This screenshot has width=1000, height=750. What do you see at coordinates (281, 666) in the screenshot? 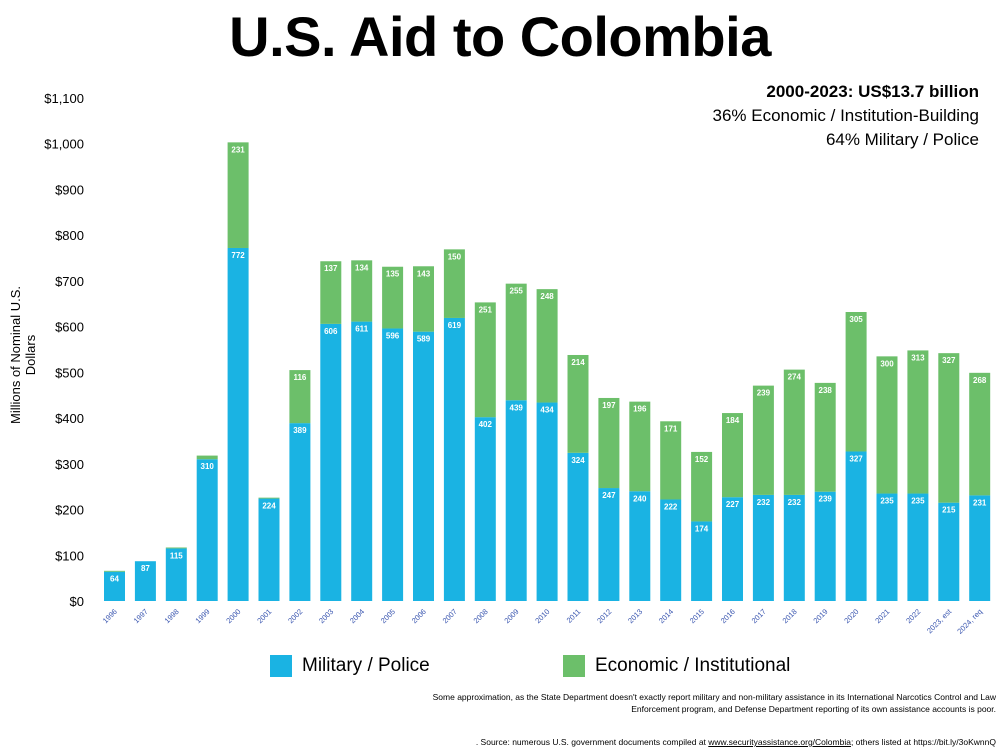
I see `legend-military-swatch` at bounding box center [281, 666].